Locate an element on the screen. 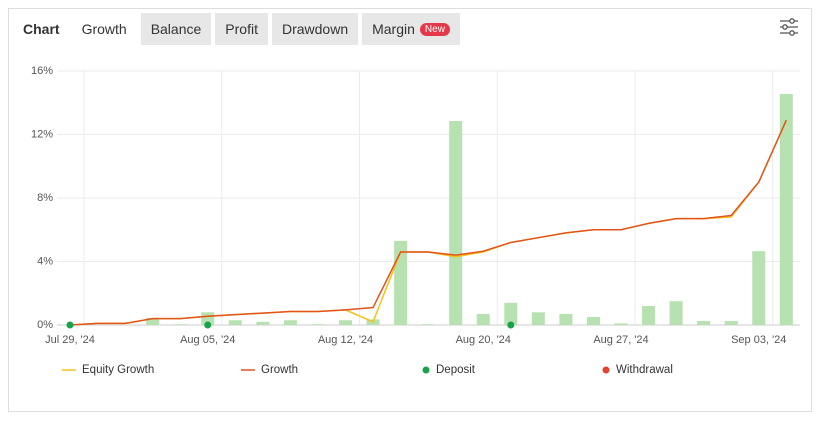 Image resolution: width=821 pixels, height=421 pixels. tab: Drawdown is located at coordinates (315, 29).